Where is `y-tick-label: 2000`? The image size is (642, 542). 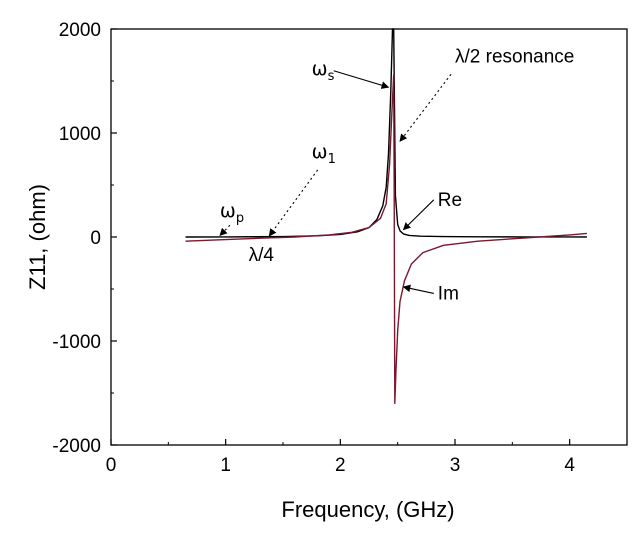
y-tick-label: 2000 is located at coordinates (80, 30).